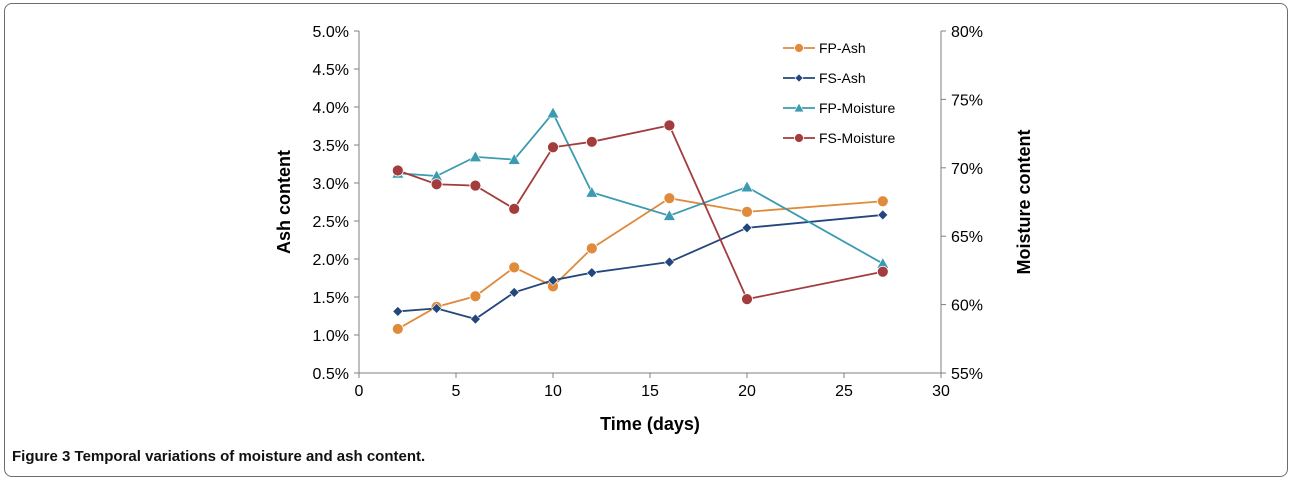 Image resolution: width=1290 pixels, height=480 pixels. I want to click on legend-label: FP-Moisture, so click(857, 108).